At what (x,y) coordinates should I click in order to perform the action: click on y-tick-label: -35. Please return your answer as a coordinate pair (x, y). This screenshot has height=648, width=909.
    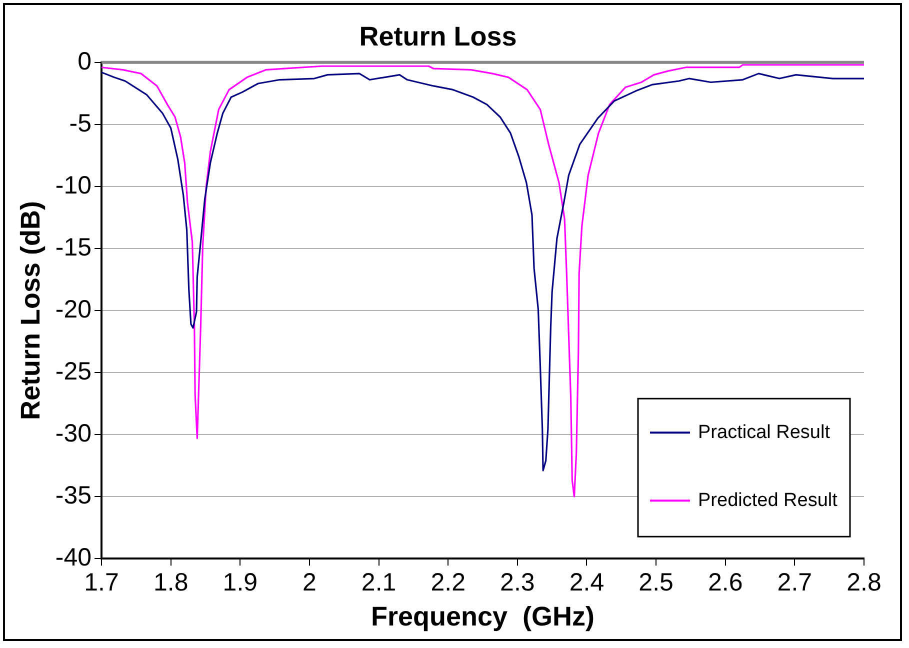
    Looking at the image, I should click on (73, 495).